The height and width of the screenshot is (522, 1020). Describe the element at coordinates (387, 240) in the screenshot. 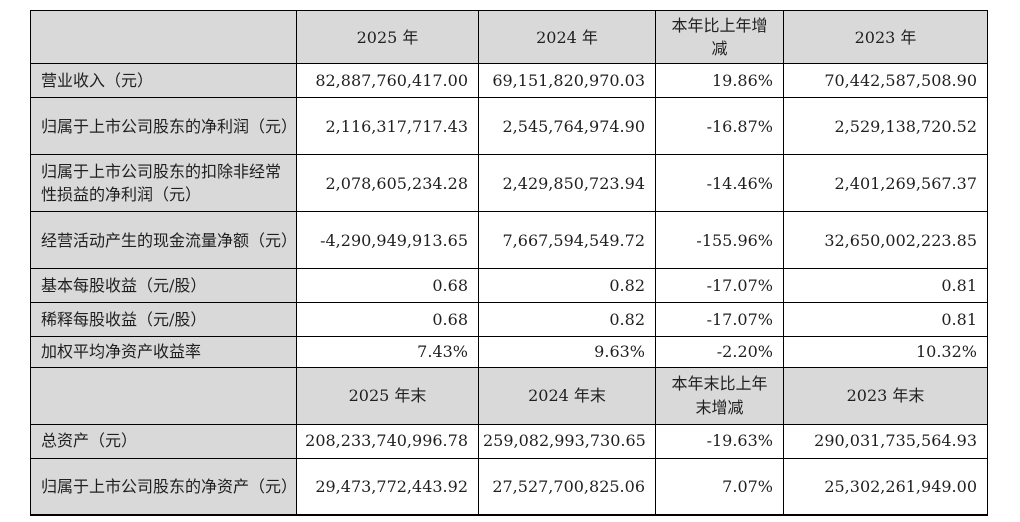

I see `value-2025: -4,290,949,913.65` at that location.